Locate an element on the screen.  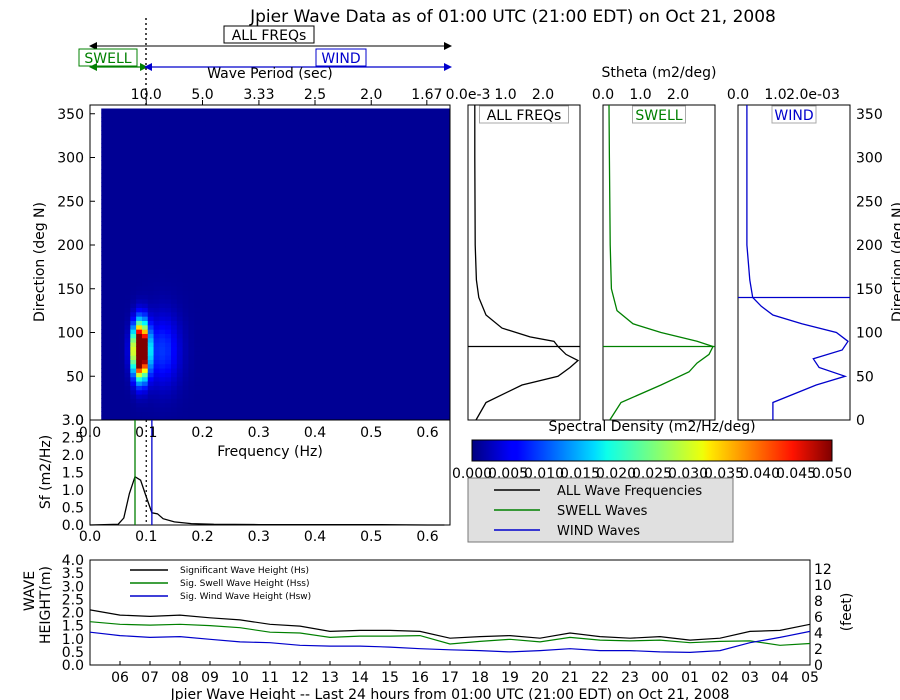
height-y-tick-label: 2.0 is located at coordinates (73, 614).